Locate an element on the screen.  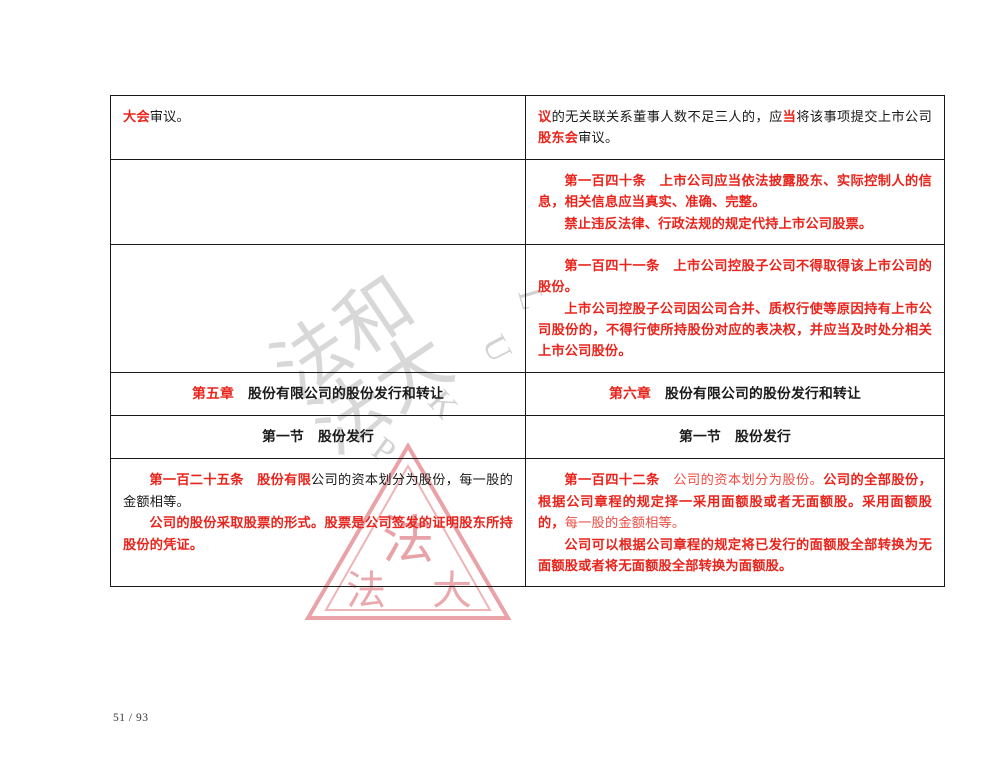
row-6-left-p1-run-2: 股份有限 is located at coordinates (277, 480).